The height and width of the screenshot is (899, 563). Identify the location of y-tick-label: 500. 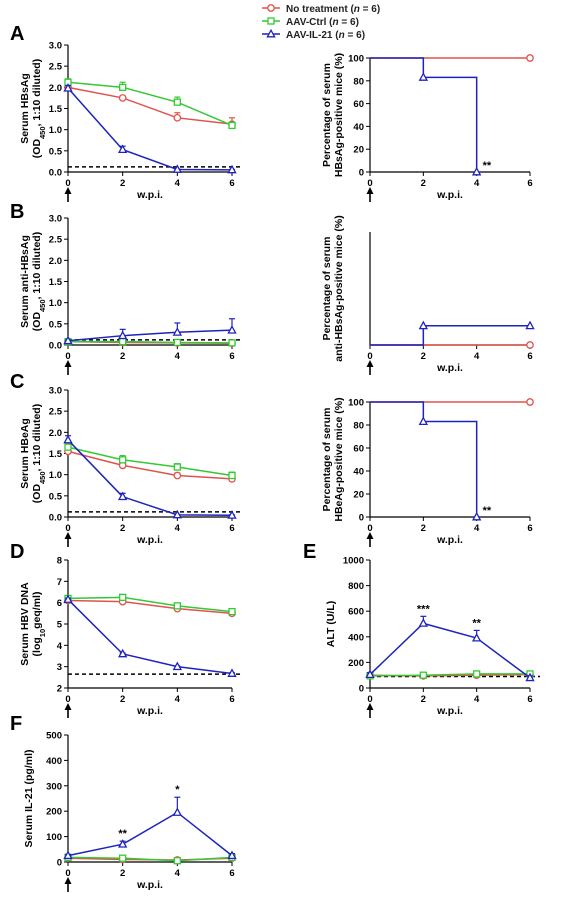
(54, 736).